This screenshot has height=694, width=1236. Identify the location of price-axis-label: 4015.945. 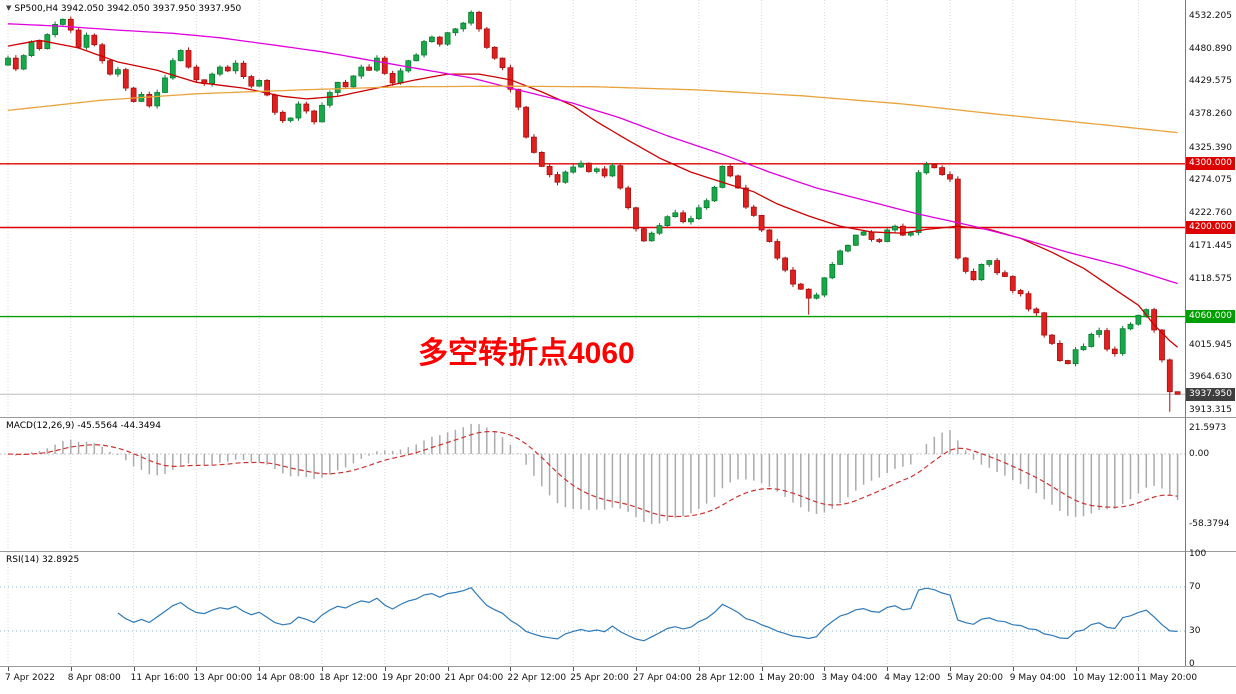
(1210, 344).